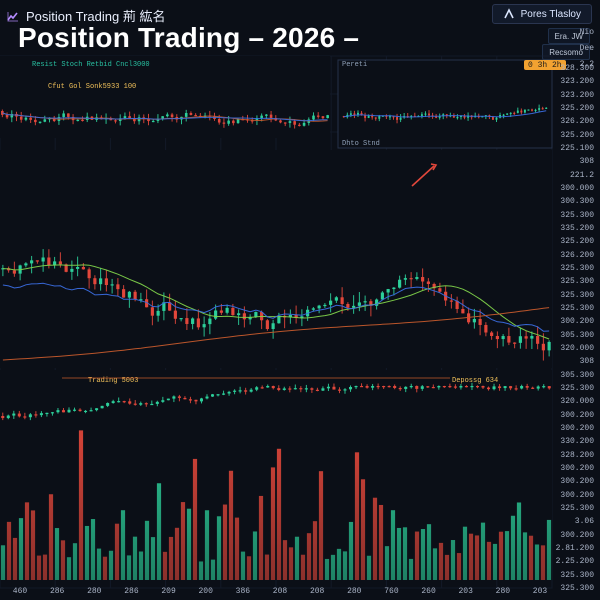 This screenshot has height=600, width=600. I want to click on time-tick: 286, so click(131, 591).